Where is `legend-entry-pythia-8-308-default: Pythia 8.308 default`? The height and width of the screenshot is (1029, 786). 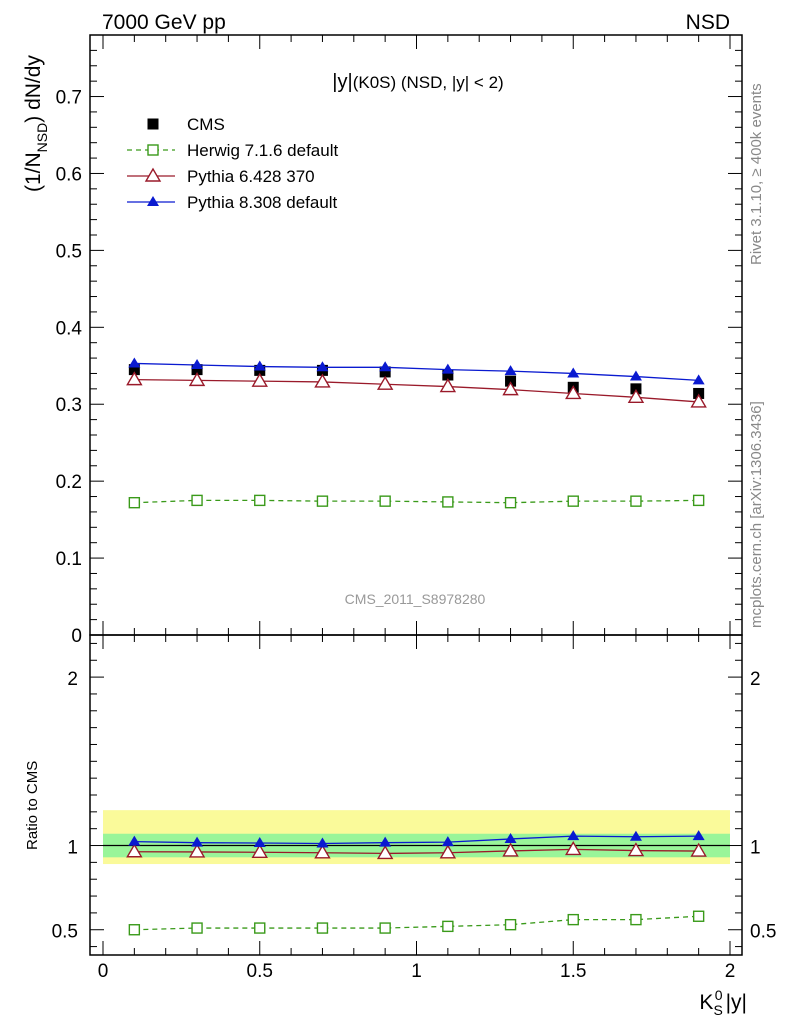
legend-entry-pythia-8-308-default: Pythia 8.308 default is located at coordinates (232, 202).